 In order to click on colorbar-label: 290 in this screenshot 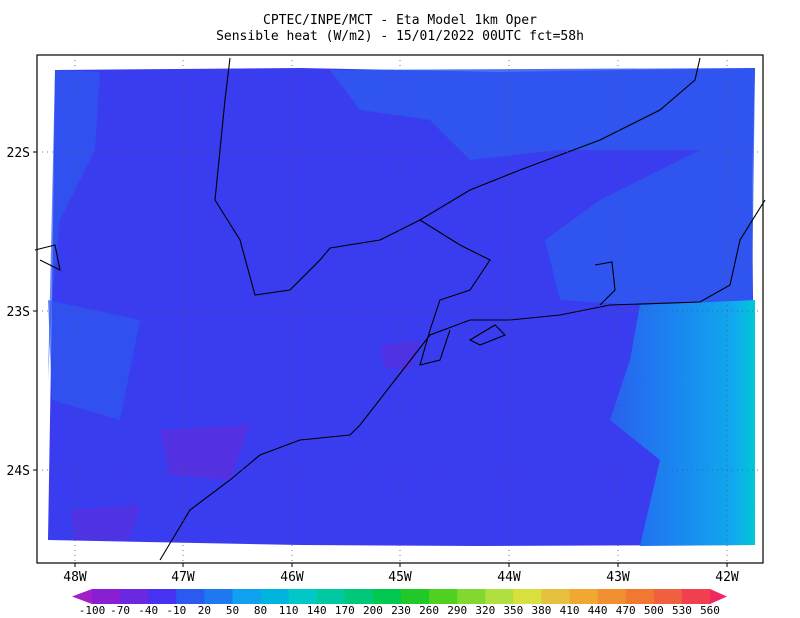, I will do `click(457, 610)`.